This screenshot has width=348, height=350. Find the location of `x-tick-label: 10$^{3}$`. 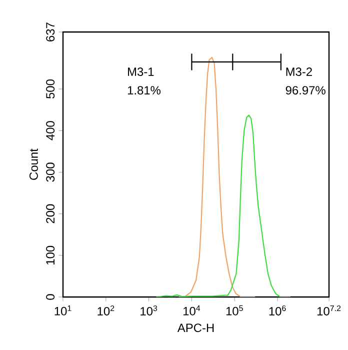

x-tick-label: 10$^{3}$ is located at coordinates (149, 310).